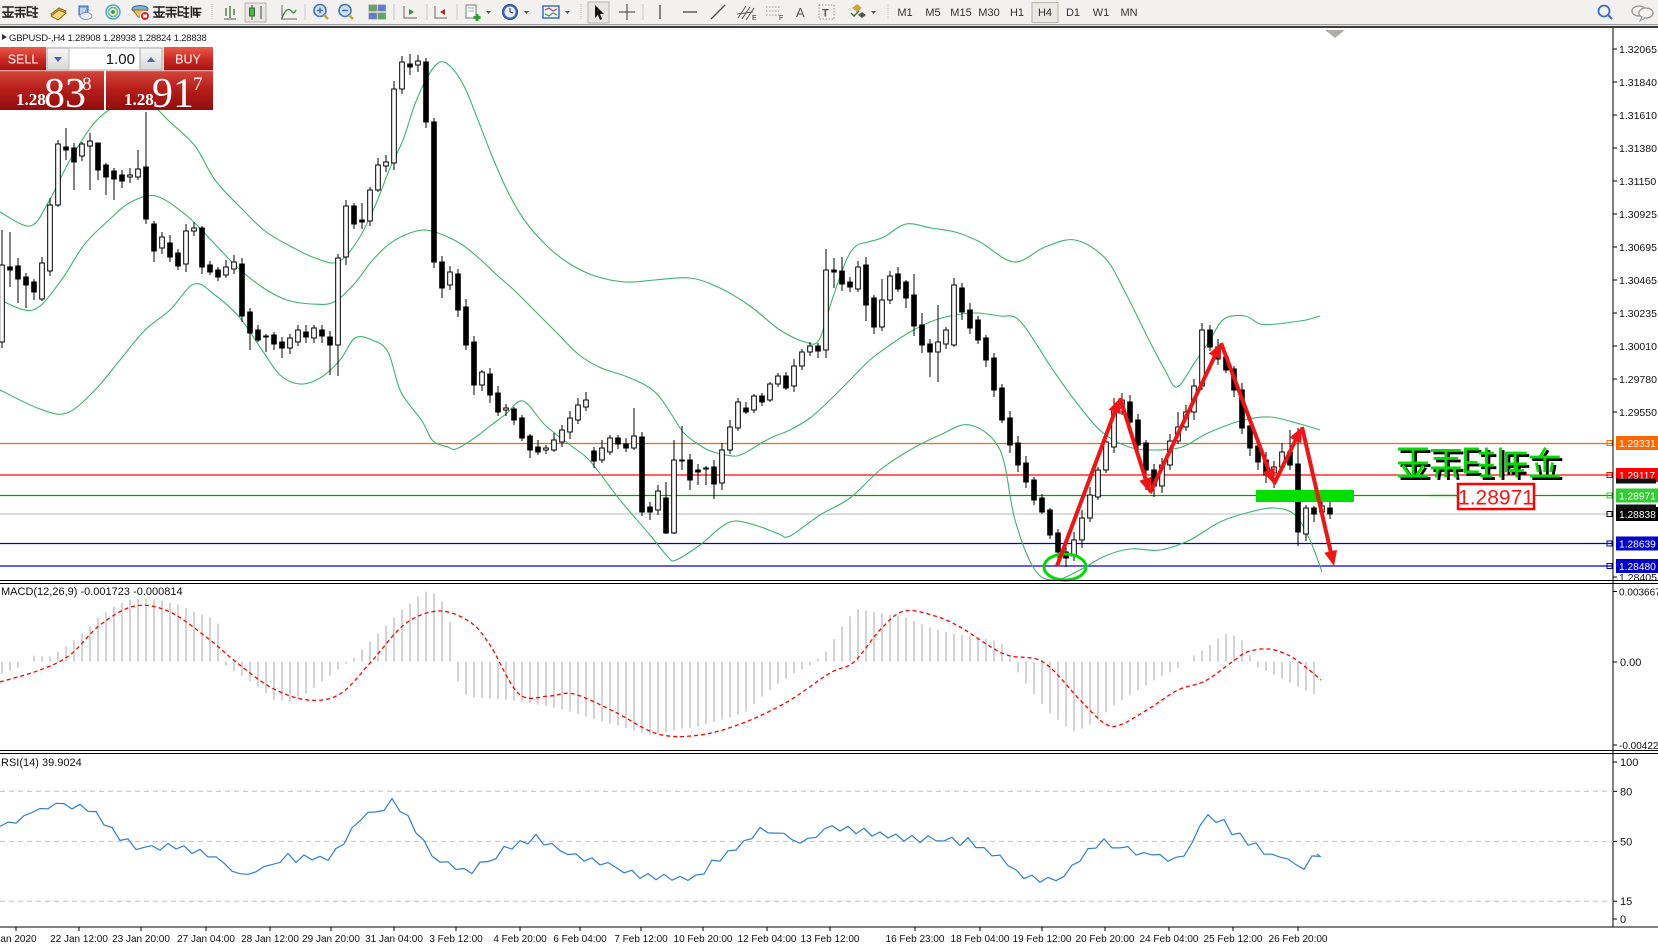 The height and width of the screenshot is (950, 1658). What do you see at coordinates (1073, 13) in the screenshot?
I see `svg-text: D1` at bounding box center [1073, 13].